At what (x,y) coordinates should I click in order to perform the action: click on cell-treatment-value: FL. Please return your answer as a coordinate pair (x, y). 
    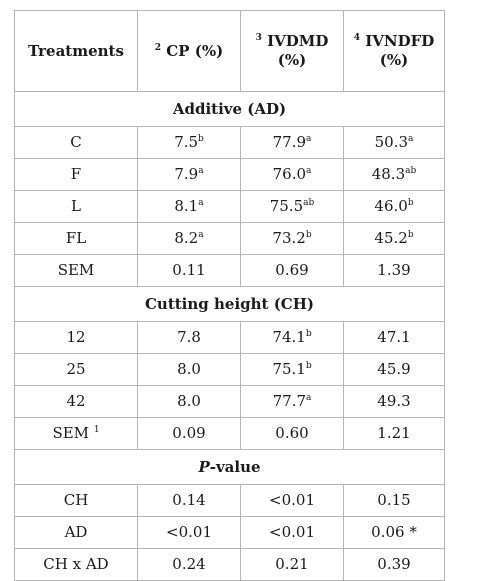
    Looking at the image, I should click on (76, 238).